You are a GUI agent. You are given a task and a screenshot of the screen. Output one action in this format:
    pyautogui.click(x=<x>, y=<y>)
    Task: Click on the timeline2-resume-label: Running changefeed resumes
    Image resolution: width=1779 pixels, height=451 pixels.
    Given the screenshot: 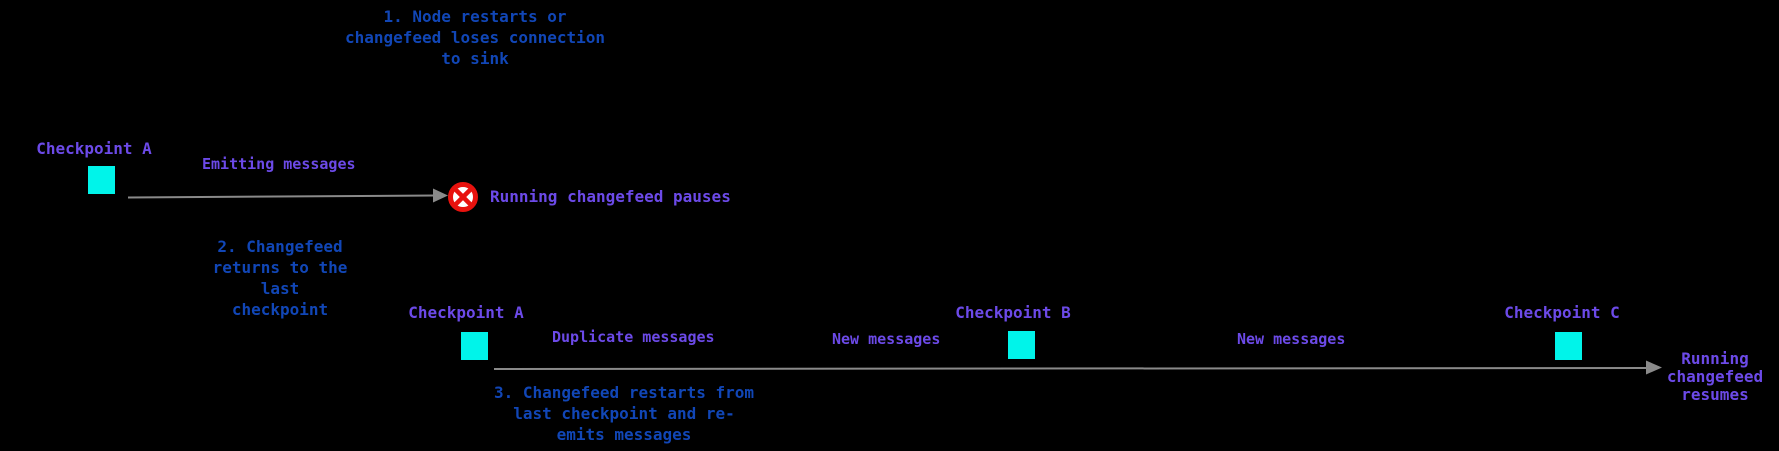 What is the action you would take?
    pyautogui.click(x=1715, y=376)
    